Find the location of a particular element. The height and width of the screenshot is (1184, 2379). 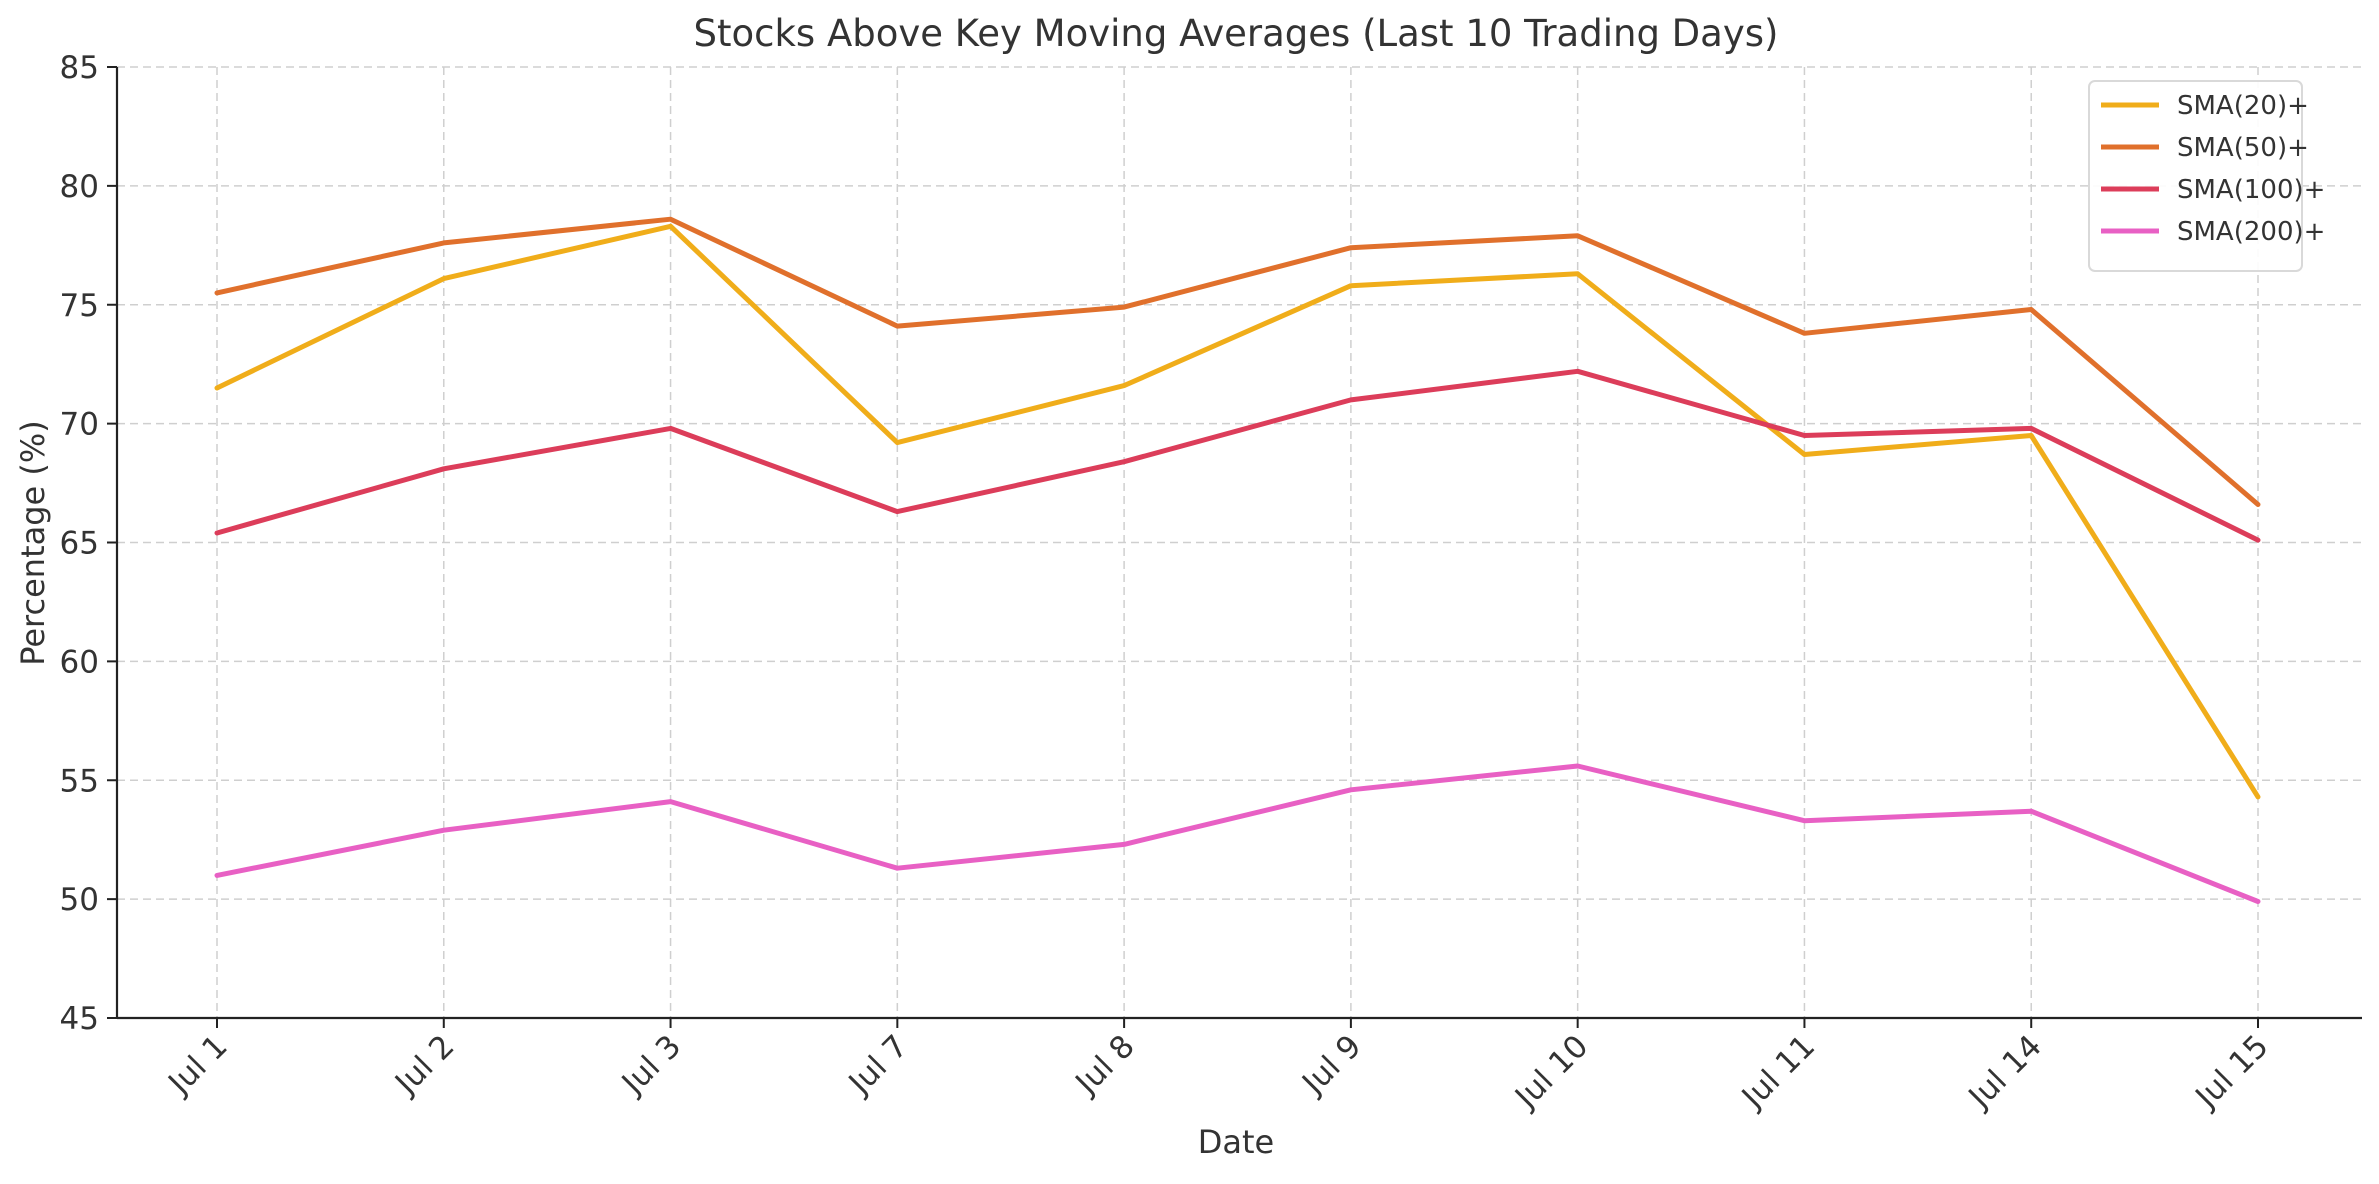

y-tick-label: 45 is located at coordinates (79, 1019).